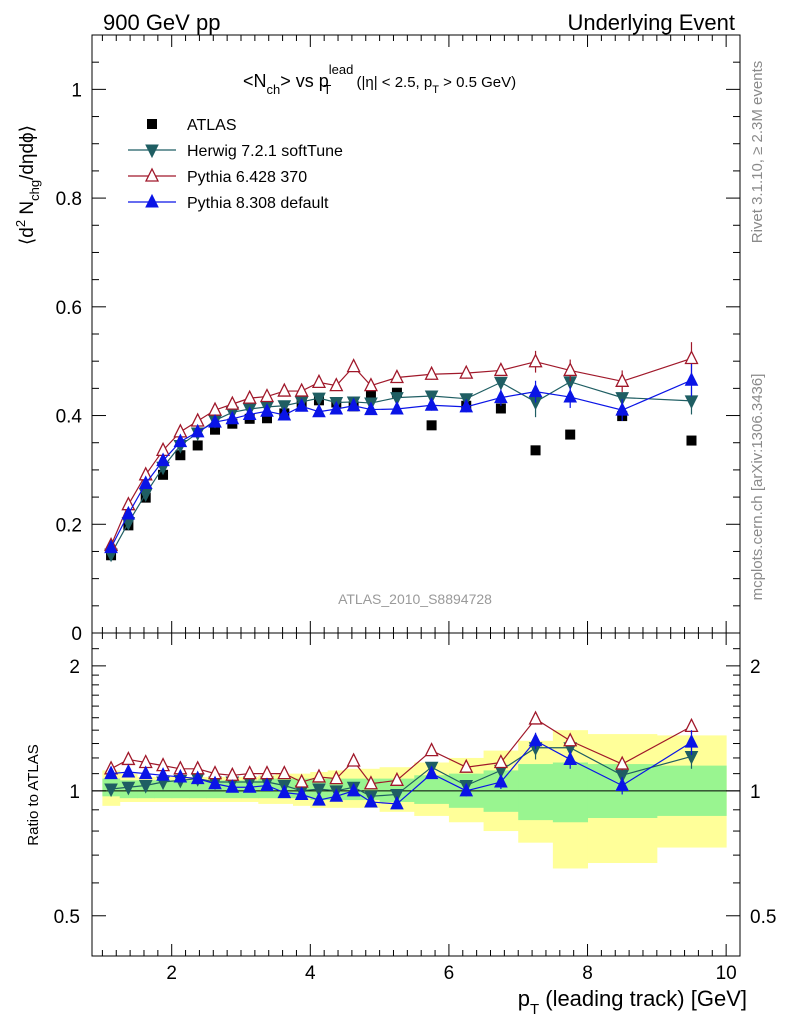 The width and height of the screenshot is (786, 1024). Describe the element at coordinates (171, 973) in the screenshot. I see `x-tick-label: 2` at that location.